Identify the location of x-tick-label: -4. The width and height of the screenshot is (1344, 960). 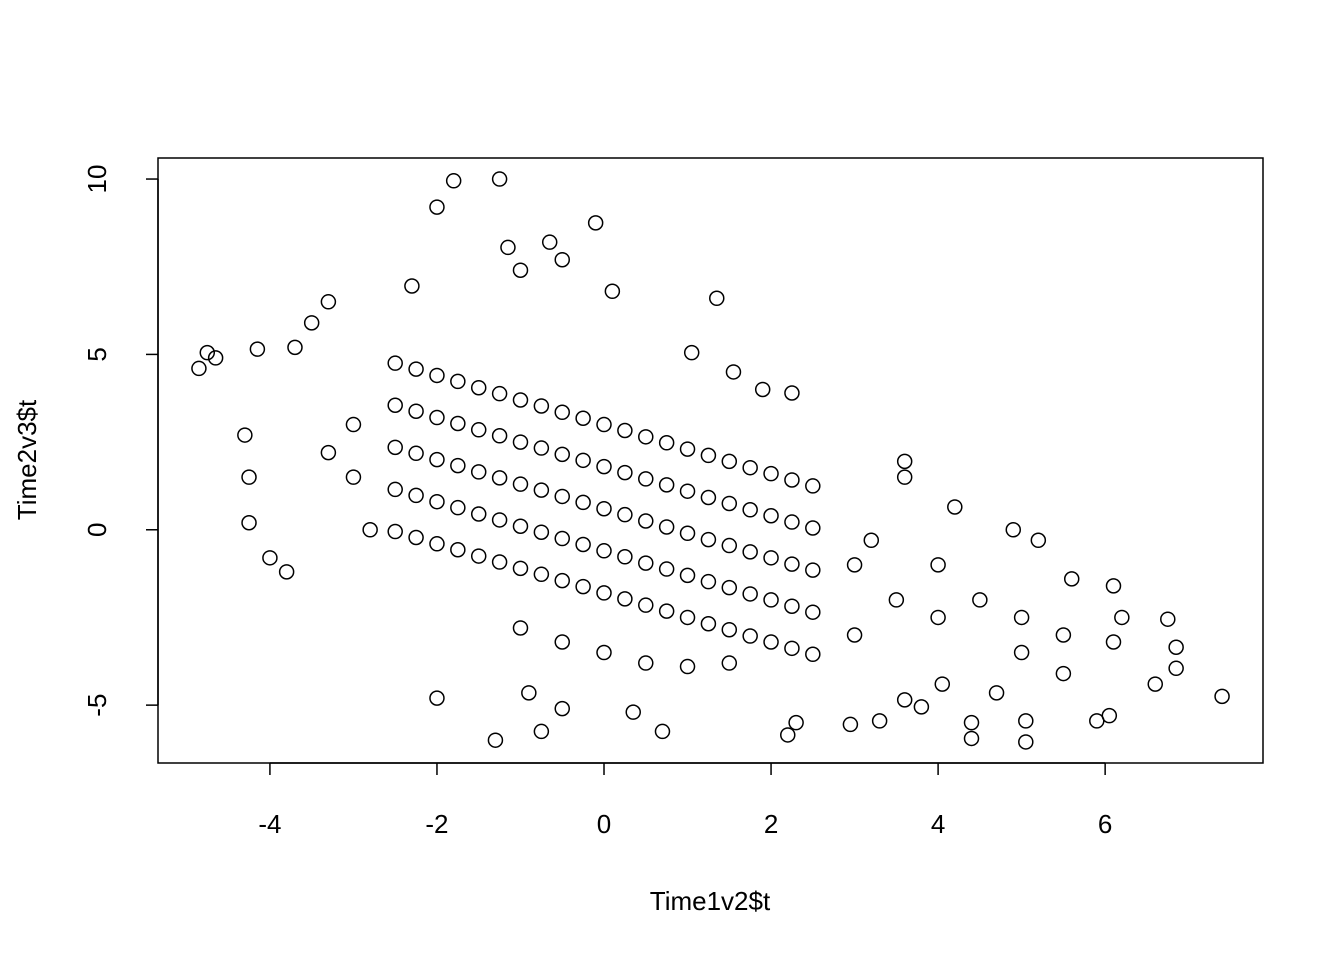
(269, 824).